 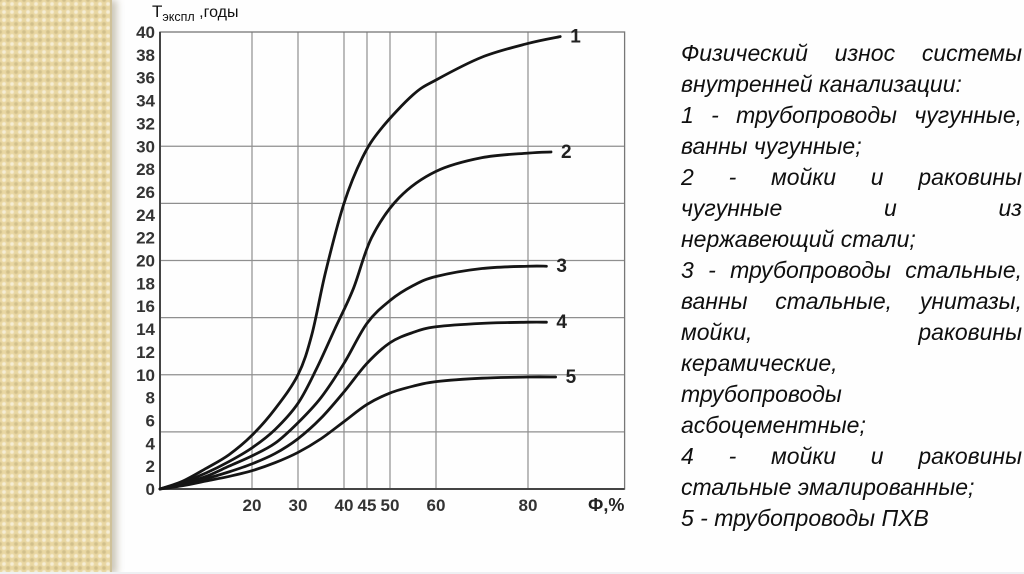 I want to click on x-tick-40: 40, so click(x=344, y=505).